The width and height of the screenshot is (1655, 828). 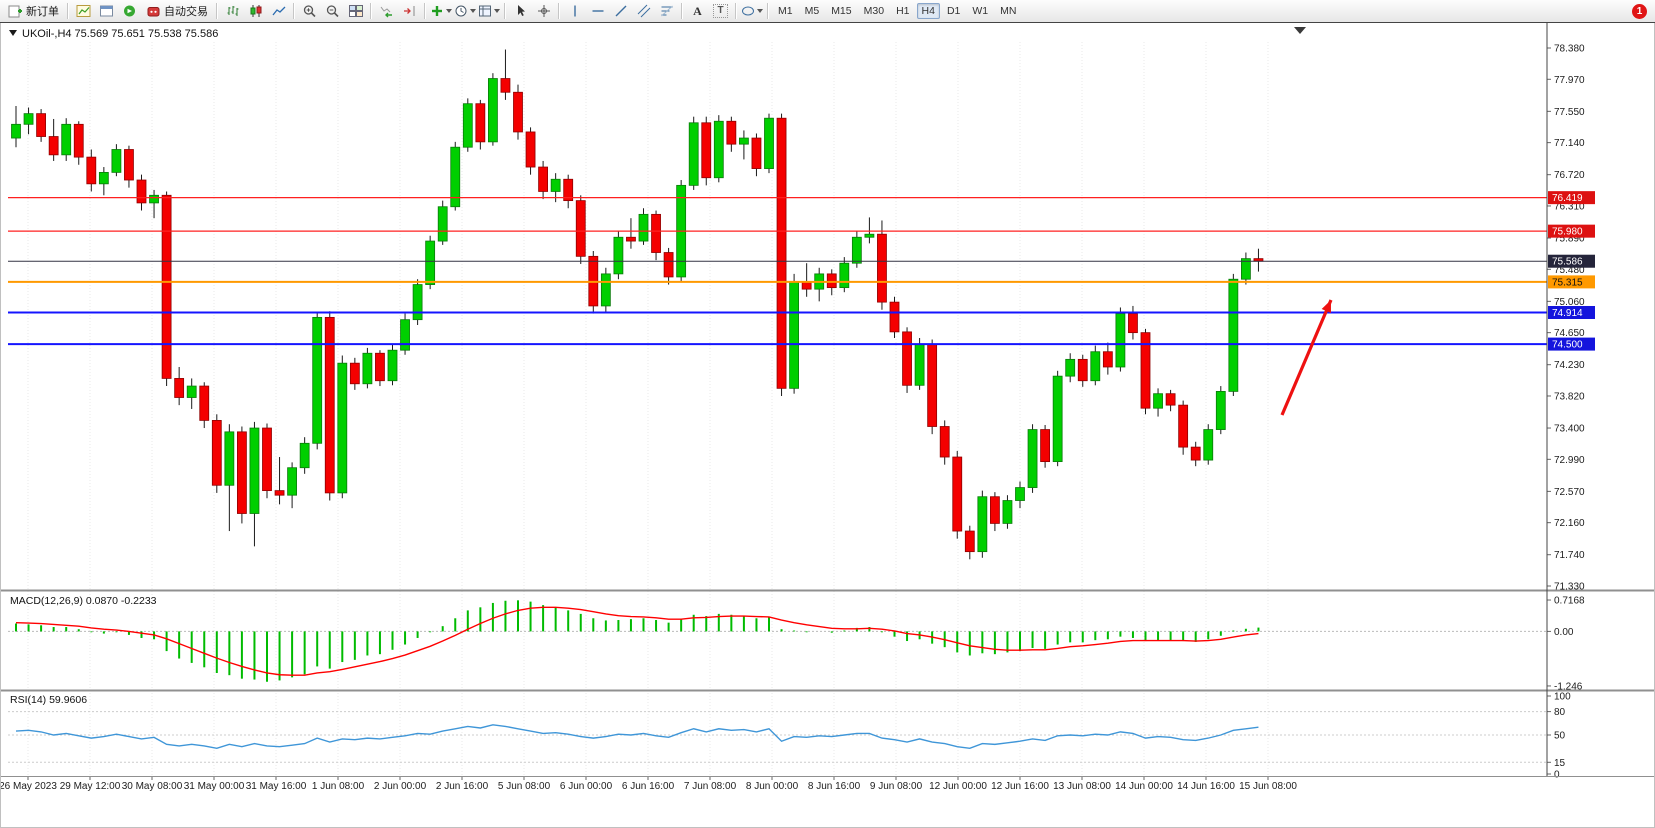 What do you see at coordinates (42, 12) in the screenshot?
I see `new-order-label: 新订单` at bounding box center [42, 12].